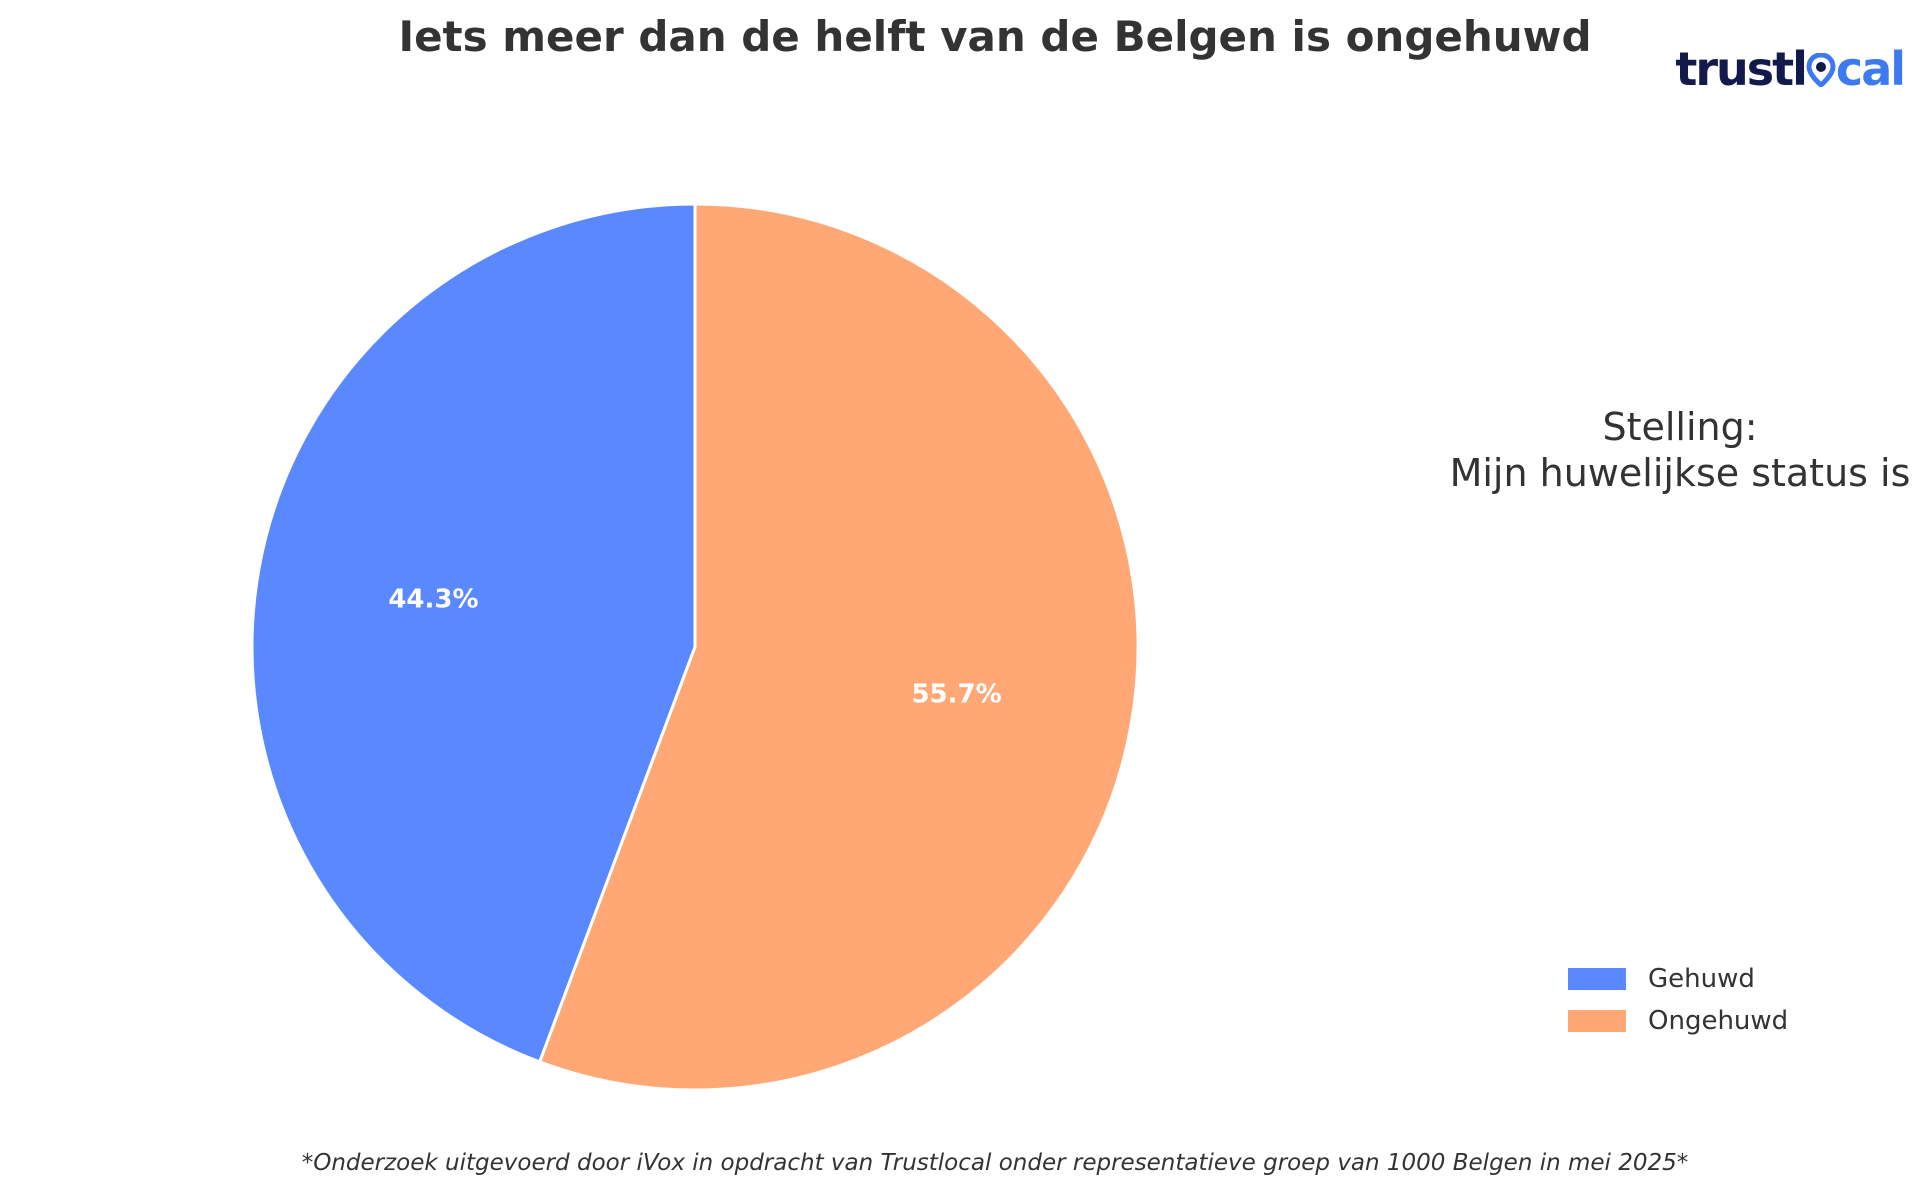  Describe the element at coordinates (1741, 69) in the screenshot. I see `logo-text-part1: trustl` at that location.